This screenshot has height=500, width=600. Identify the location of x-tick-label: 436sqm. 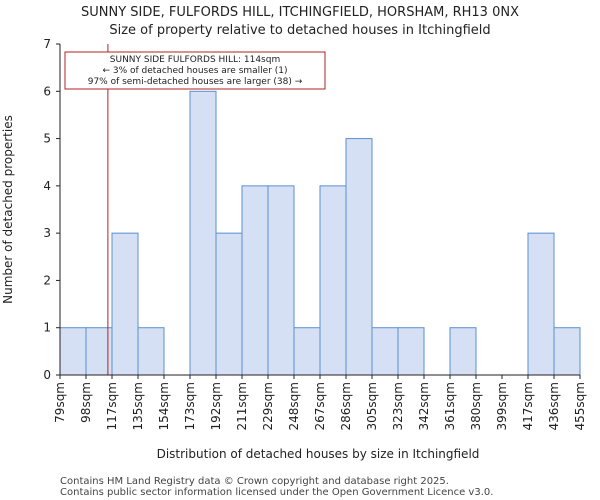
(554, 406).